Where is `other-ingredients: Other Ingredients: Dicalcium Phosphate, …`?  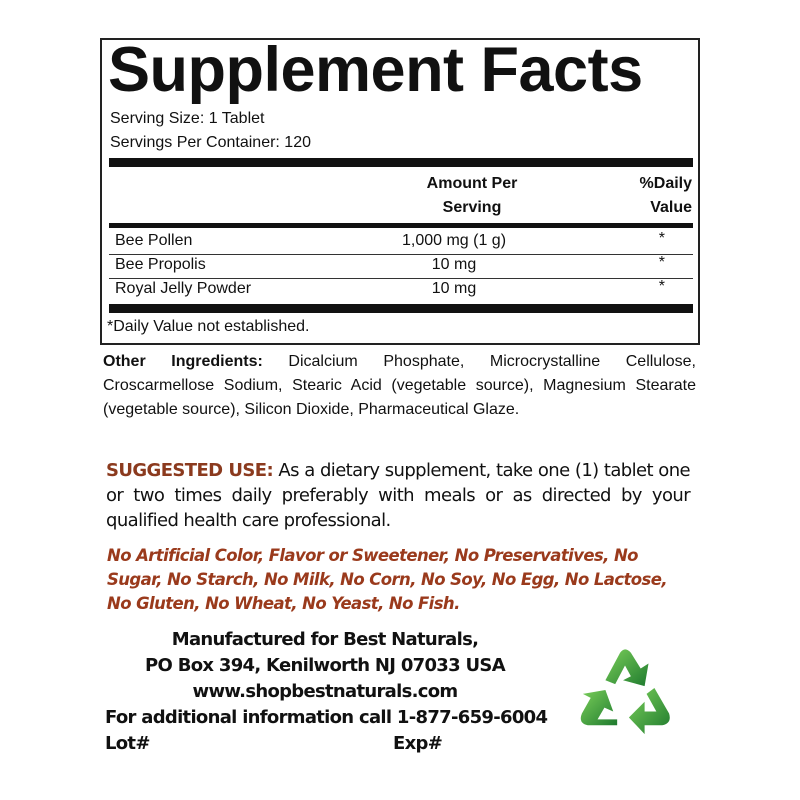
other-ingredients: Other Ingredients: Dicalcium Phosphate, … is located at coordinates (399, 386).